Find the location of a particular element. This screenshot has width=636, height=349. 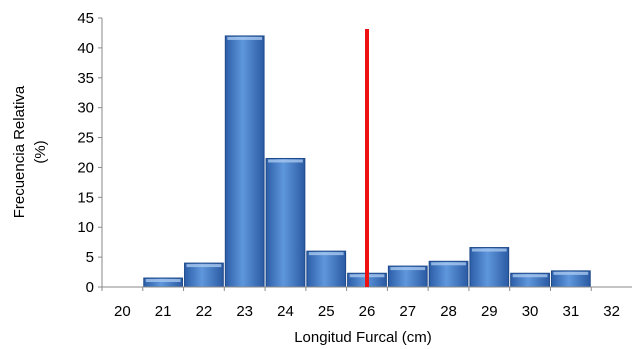

y-tick-label-30: 30 is located at coordinates (85, 108).